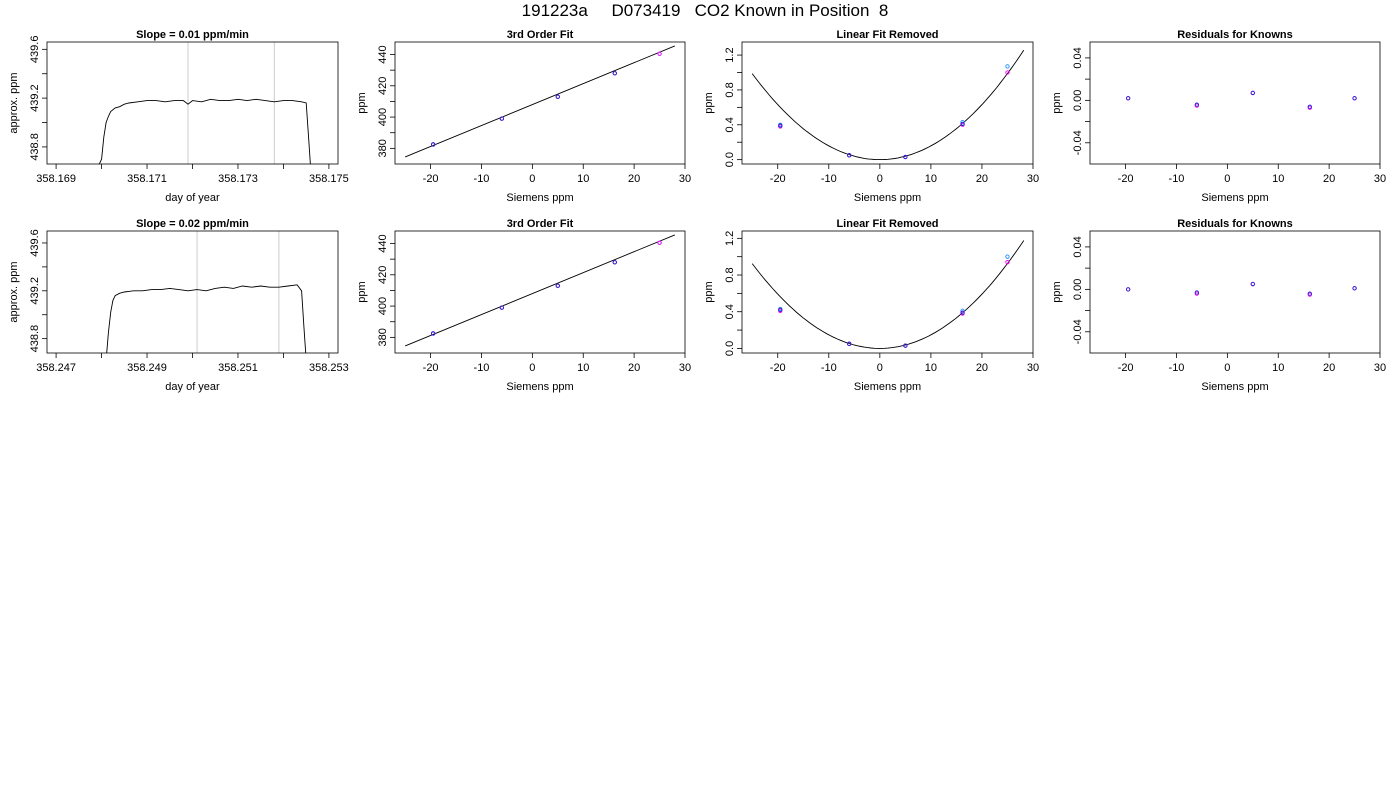 The width and height of the screenshot is (1400, 800). I want to click on panel-title: Slope = 0.02 ppm/min, so click(192, 224).